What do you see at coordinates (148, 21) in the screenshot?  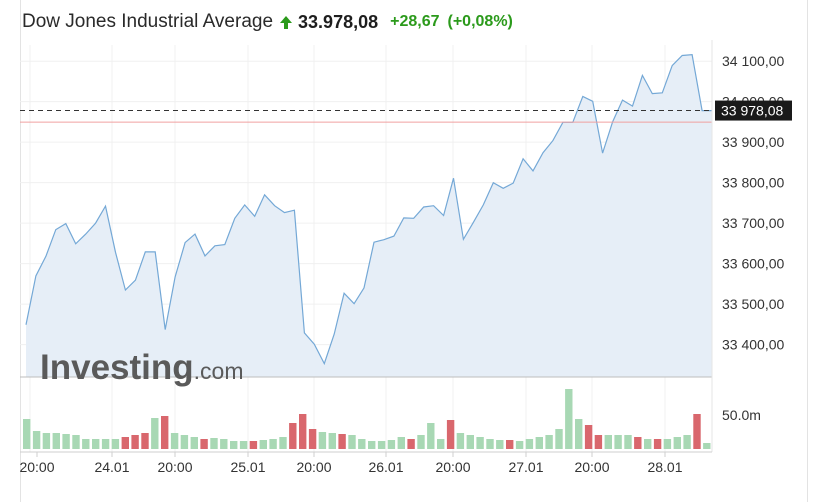 I see `instrument-title: Dow Jones Industrial Average` at bounding box center [148, 21].